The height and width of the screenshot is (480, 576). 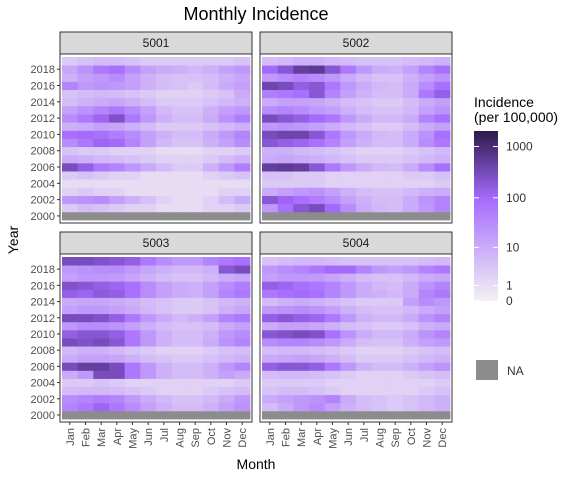 I want to click on x-tick-label: Apr, so click(x=318, y=436).